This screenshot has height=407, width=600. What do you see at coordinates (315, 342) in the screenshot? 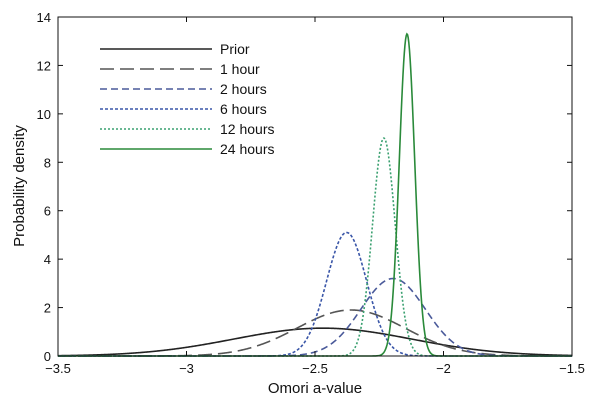
I see `series-line-prior` at bounding box center [315, 342].